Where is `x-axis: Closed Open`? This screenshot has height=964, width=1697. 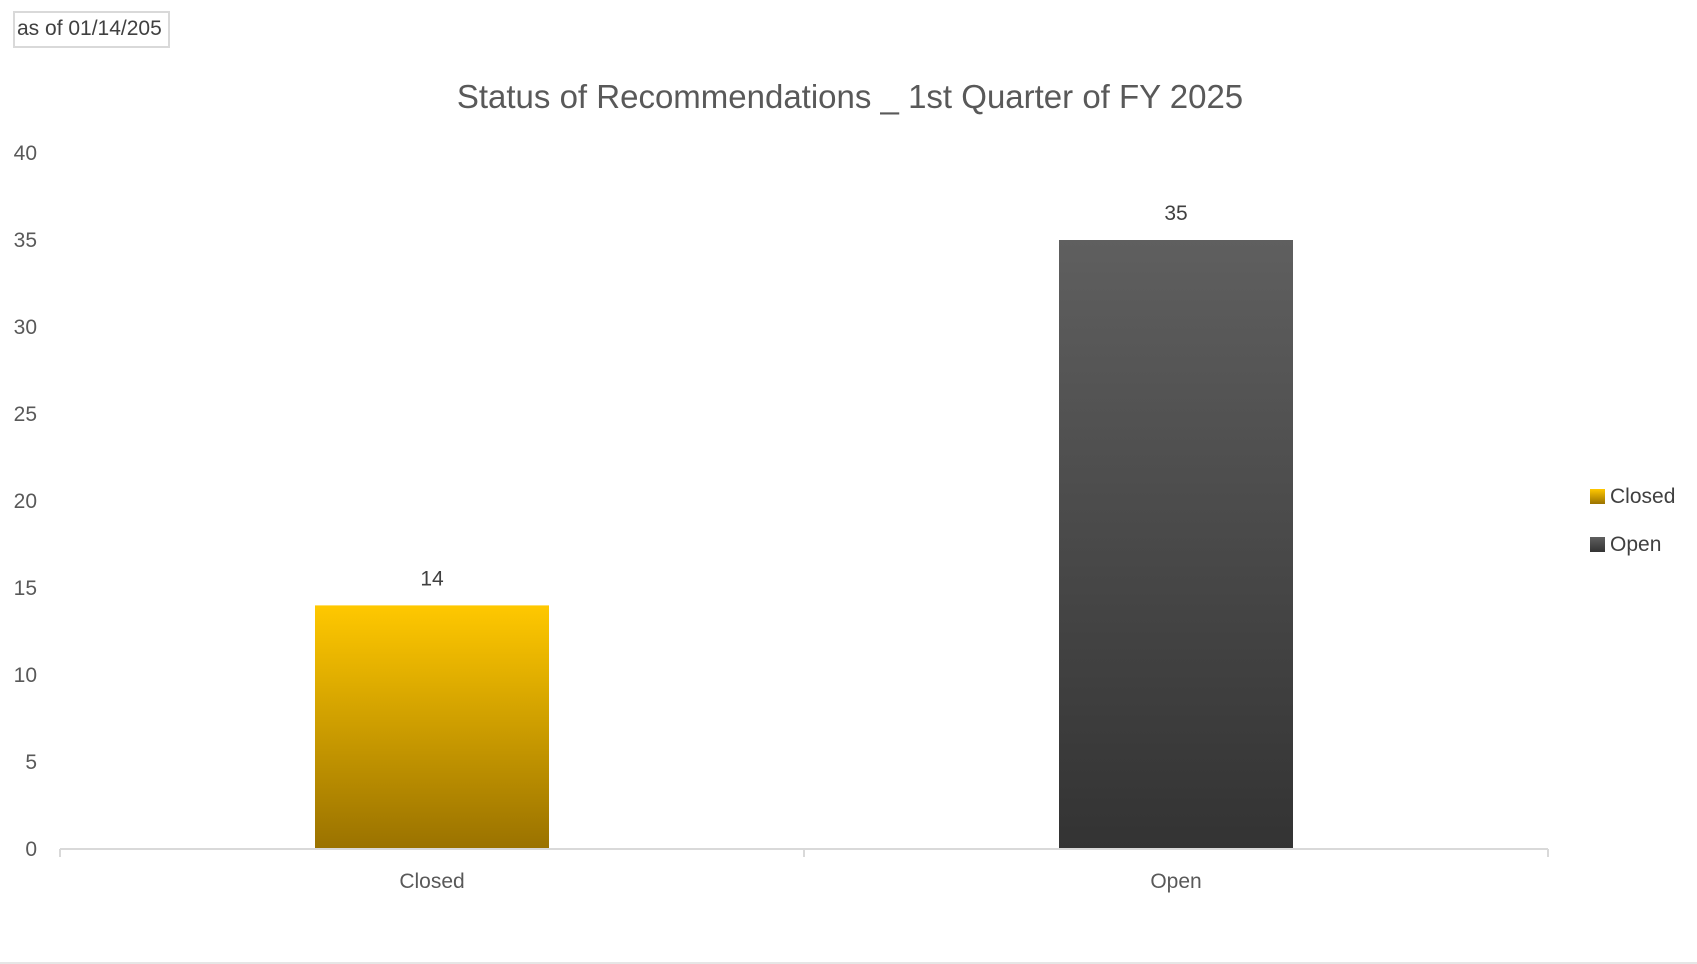
x-axis: Closed Open is located at coordinates (804, 870).